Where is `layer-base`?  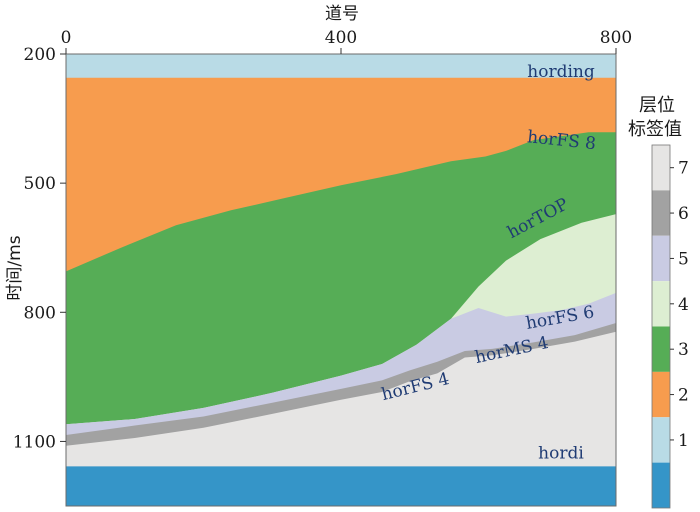
layer-base is located at coordinates (341, 486).